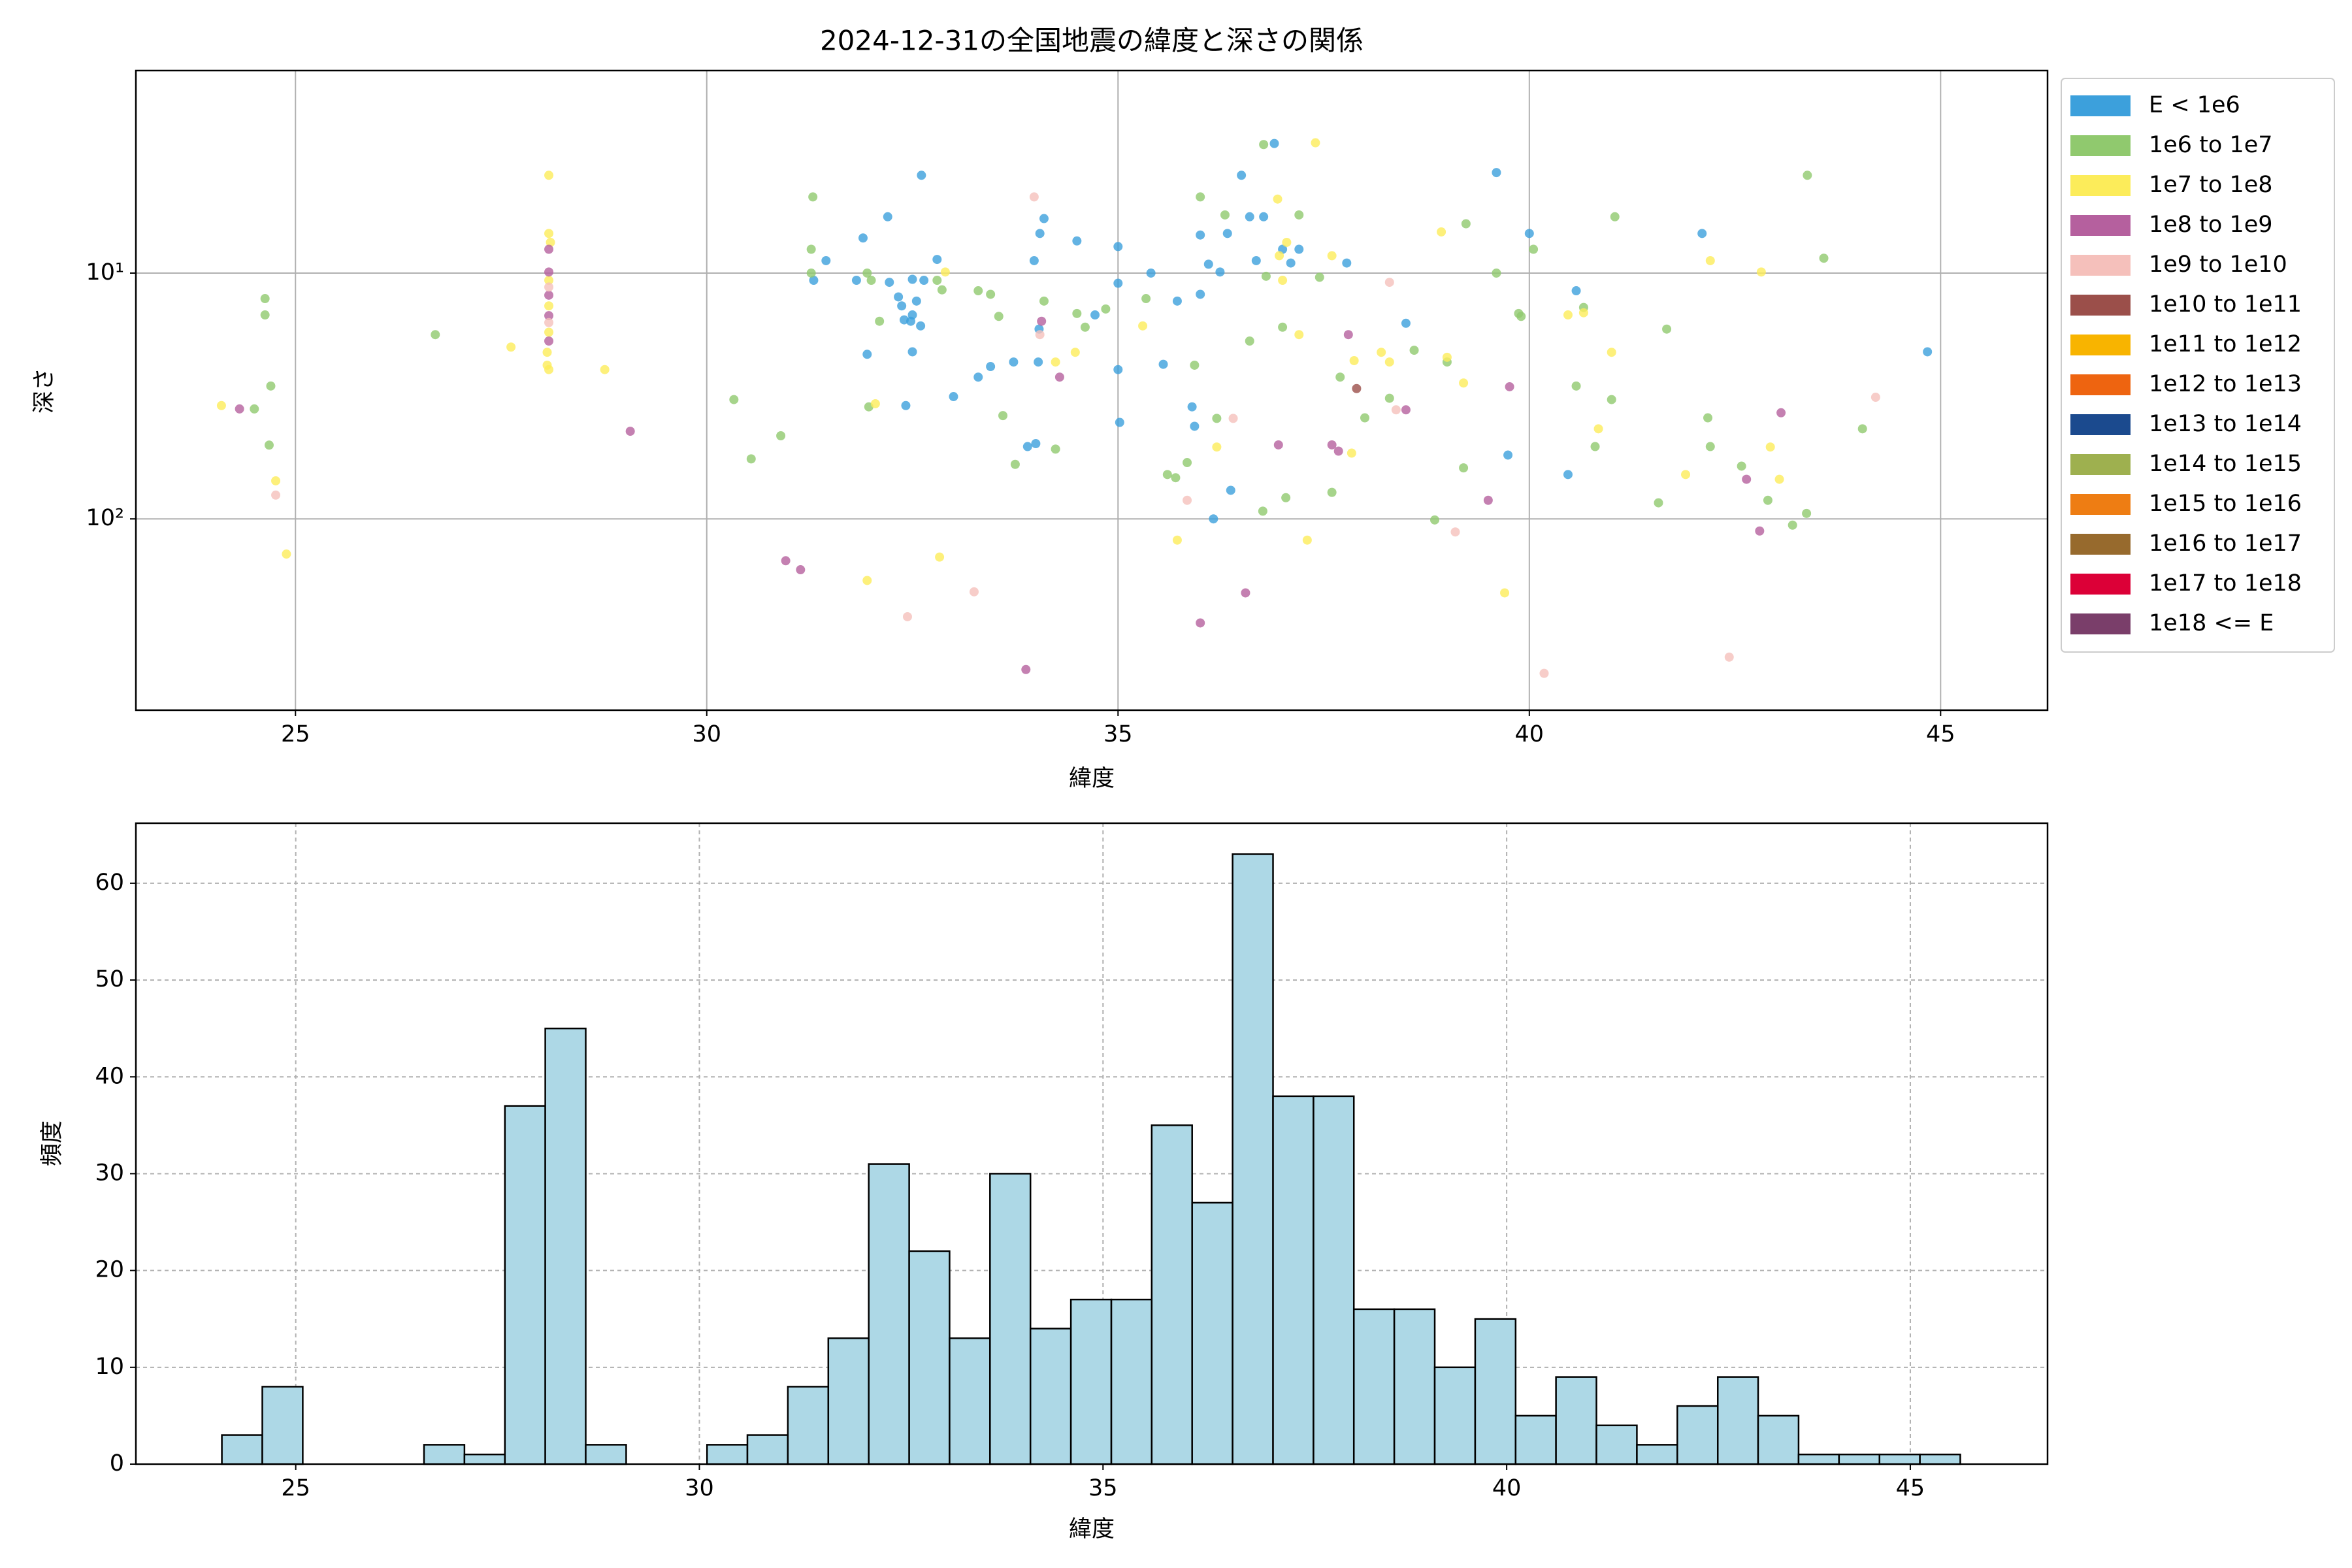  I want to click on legend-label: 1e17 to 1e18, so click(2225, 583).